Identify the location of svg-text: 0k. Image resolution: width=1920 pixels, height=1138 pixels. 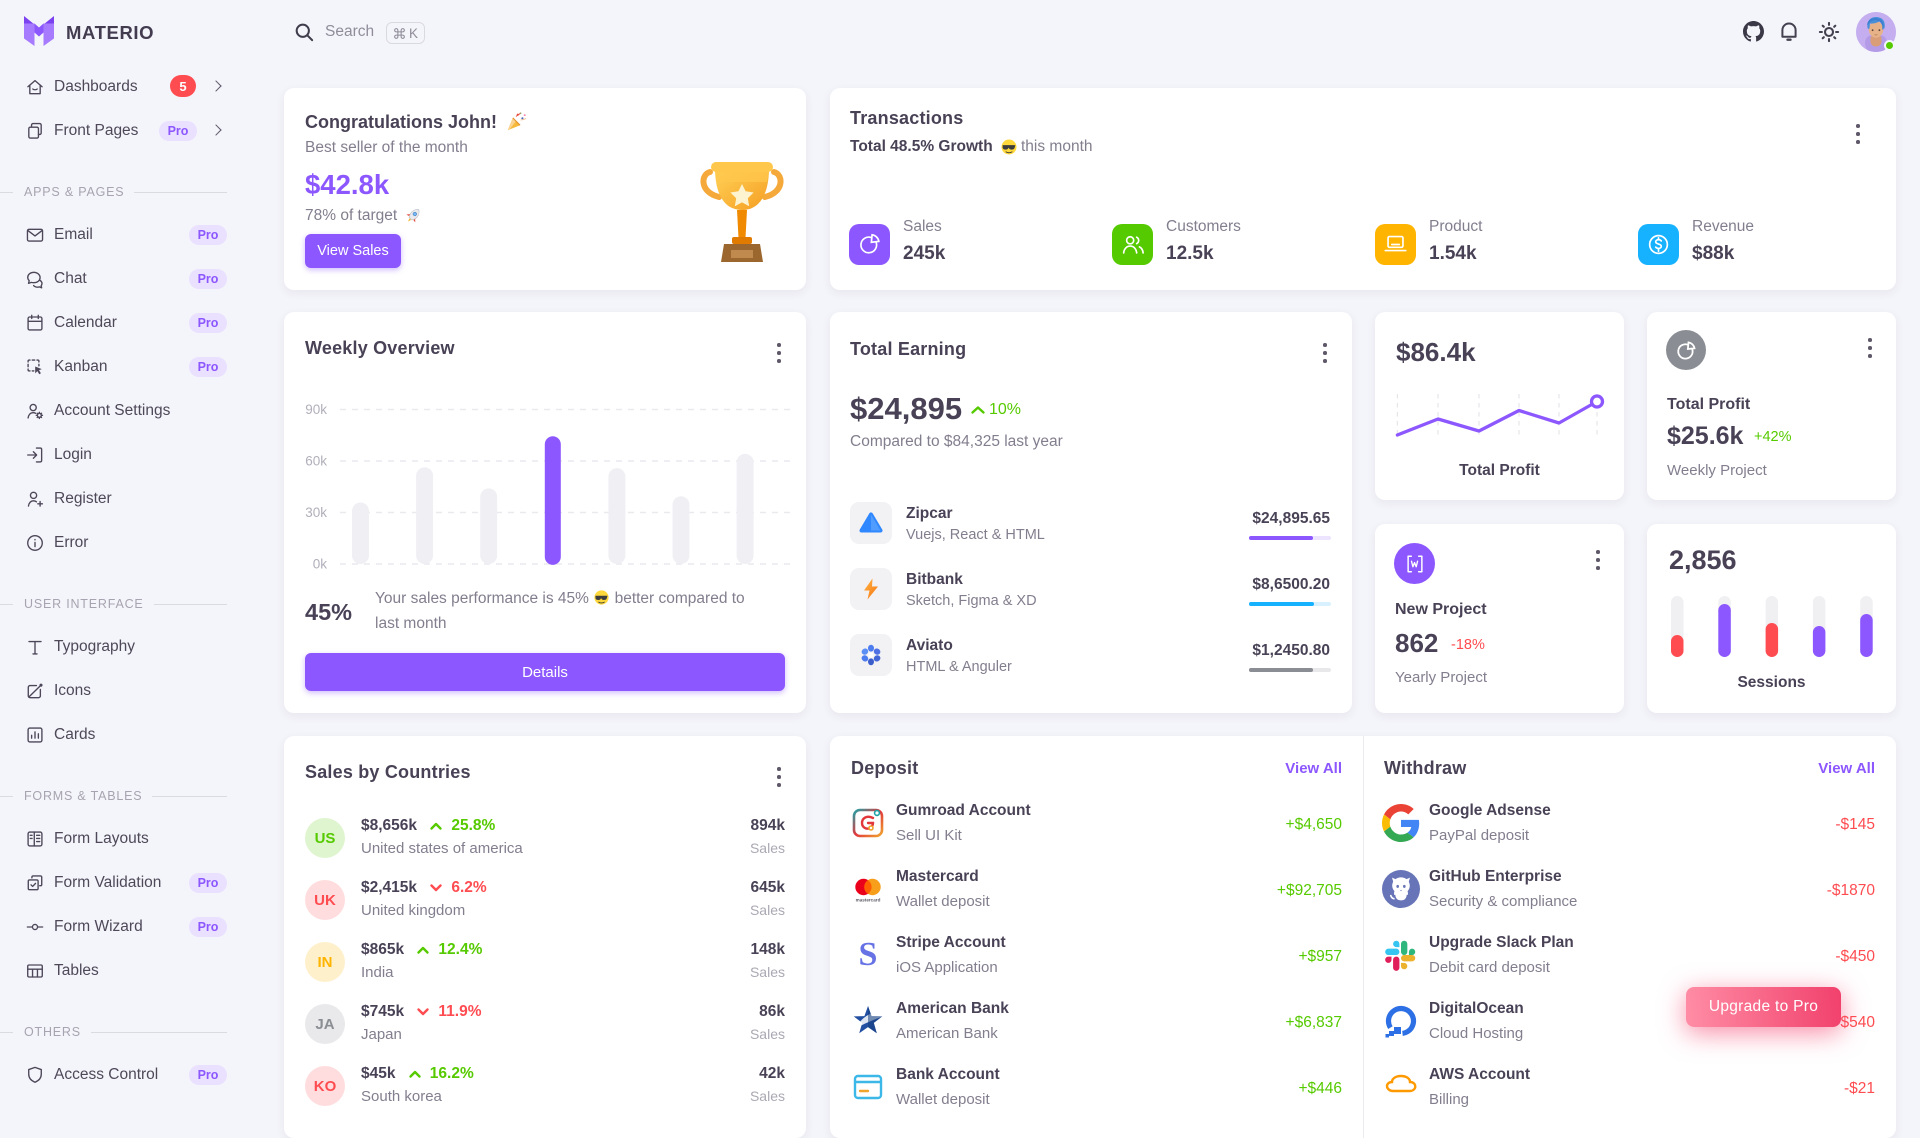
(320, 564).